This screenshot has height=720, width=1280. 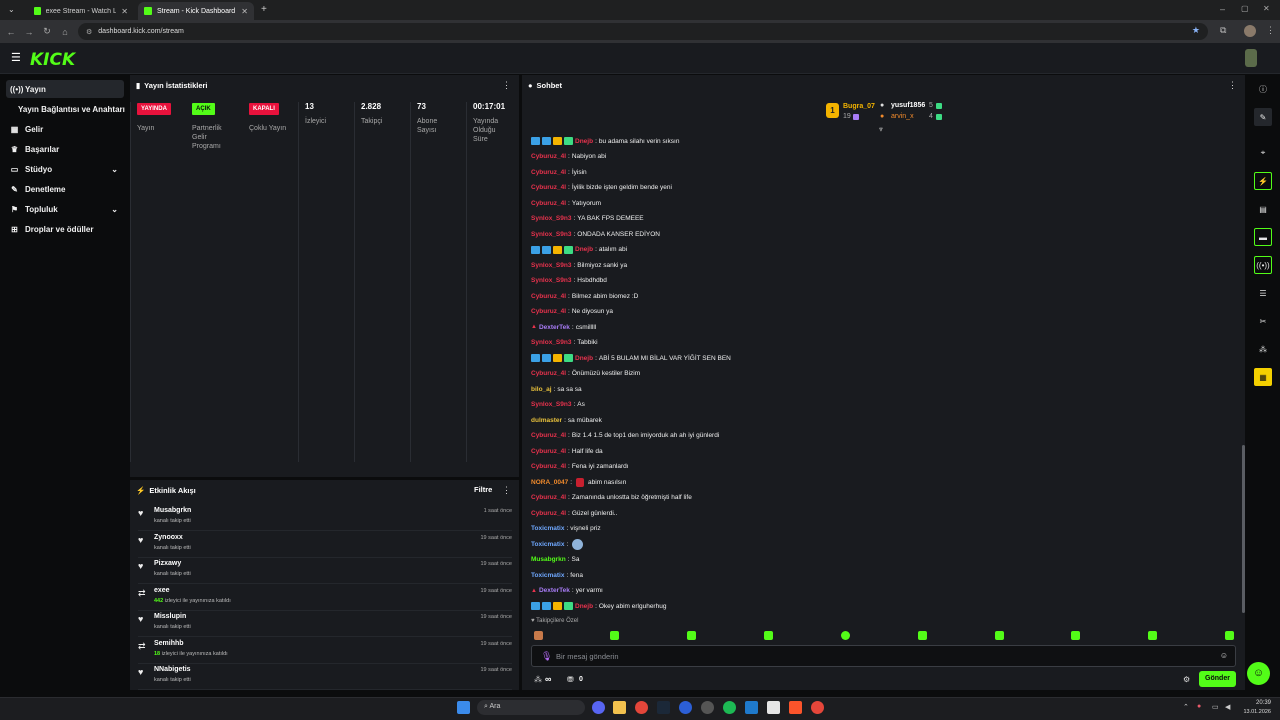 I want to click on chat-username: bilo_aj, so click(x=541, y=389).